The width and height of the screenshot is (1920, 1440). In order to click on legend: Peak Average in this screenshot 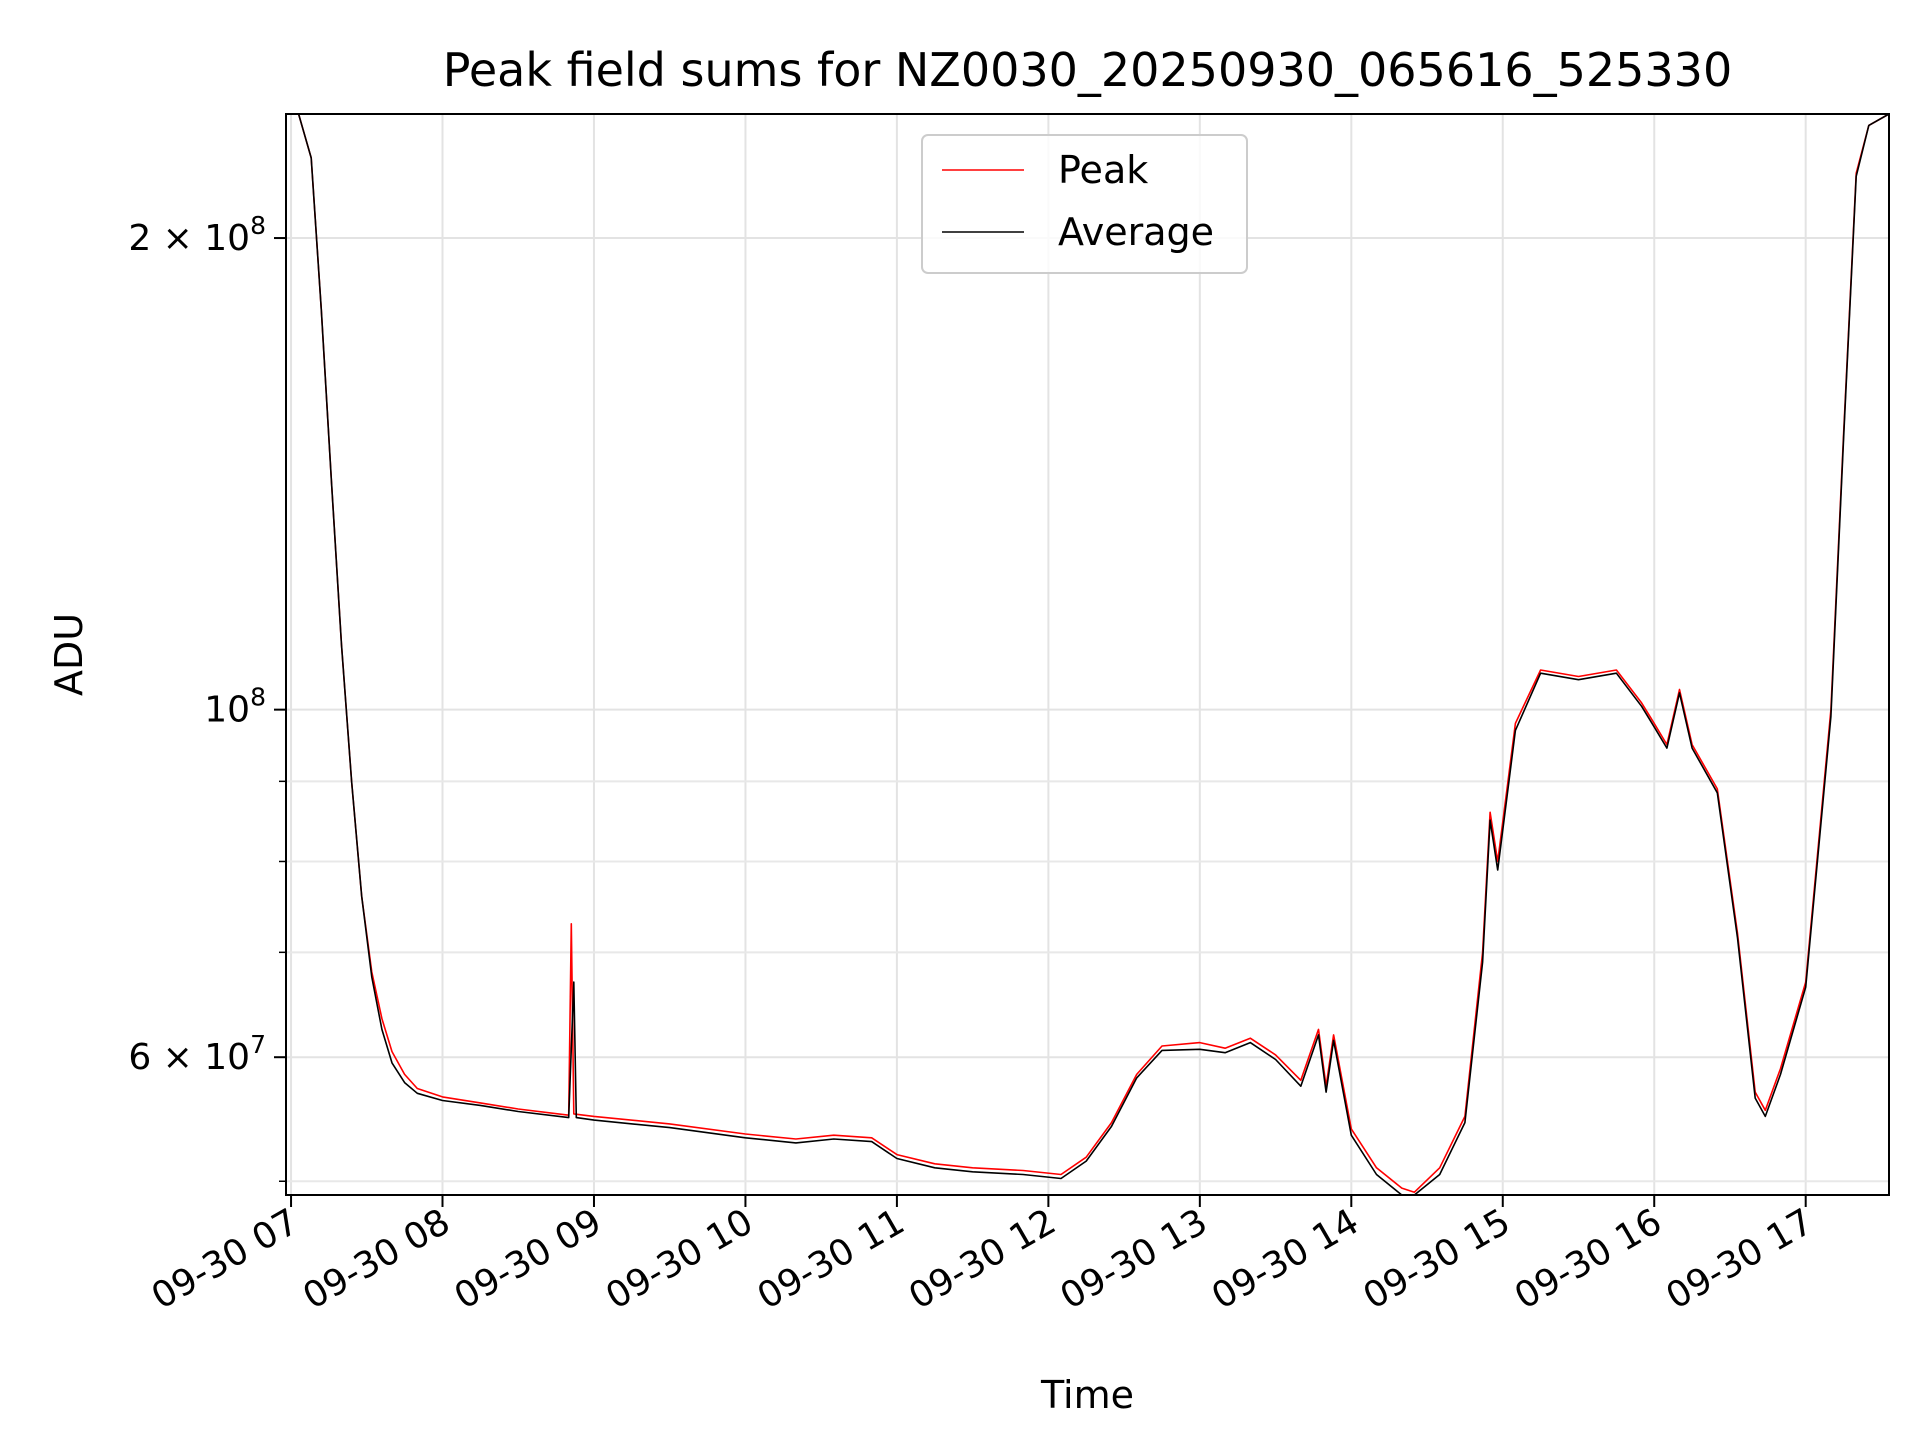, I will do `click(1084, 204)`.